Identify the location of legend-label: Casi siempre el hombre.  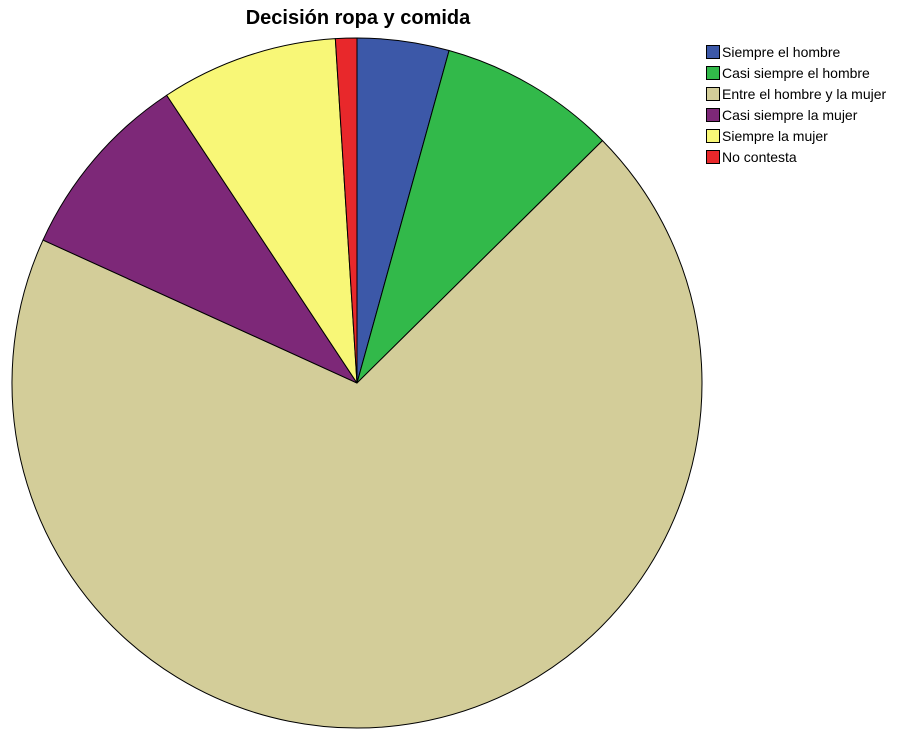
(796, 72).